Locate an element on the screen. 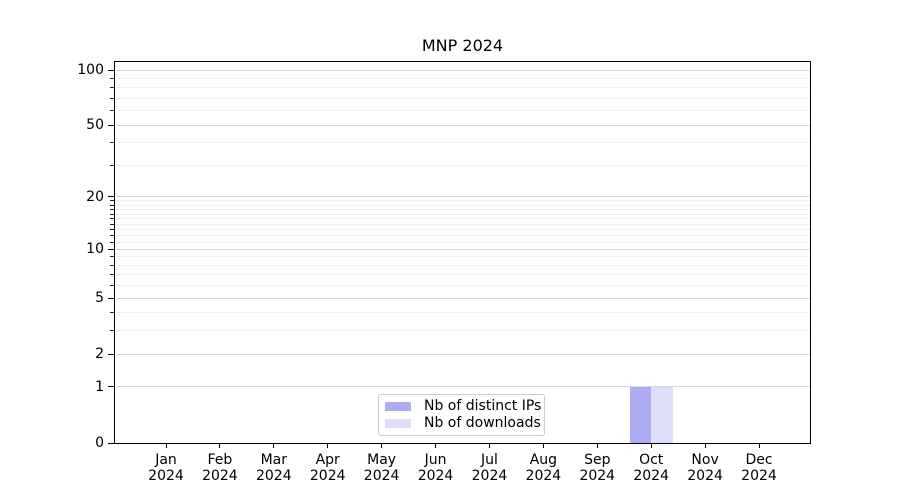 Image resolution: width=900 pixels, height=500 pixels. x-tick-label: Aug 2024 is located at coordinates (543, 468).